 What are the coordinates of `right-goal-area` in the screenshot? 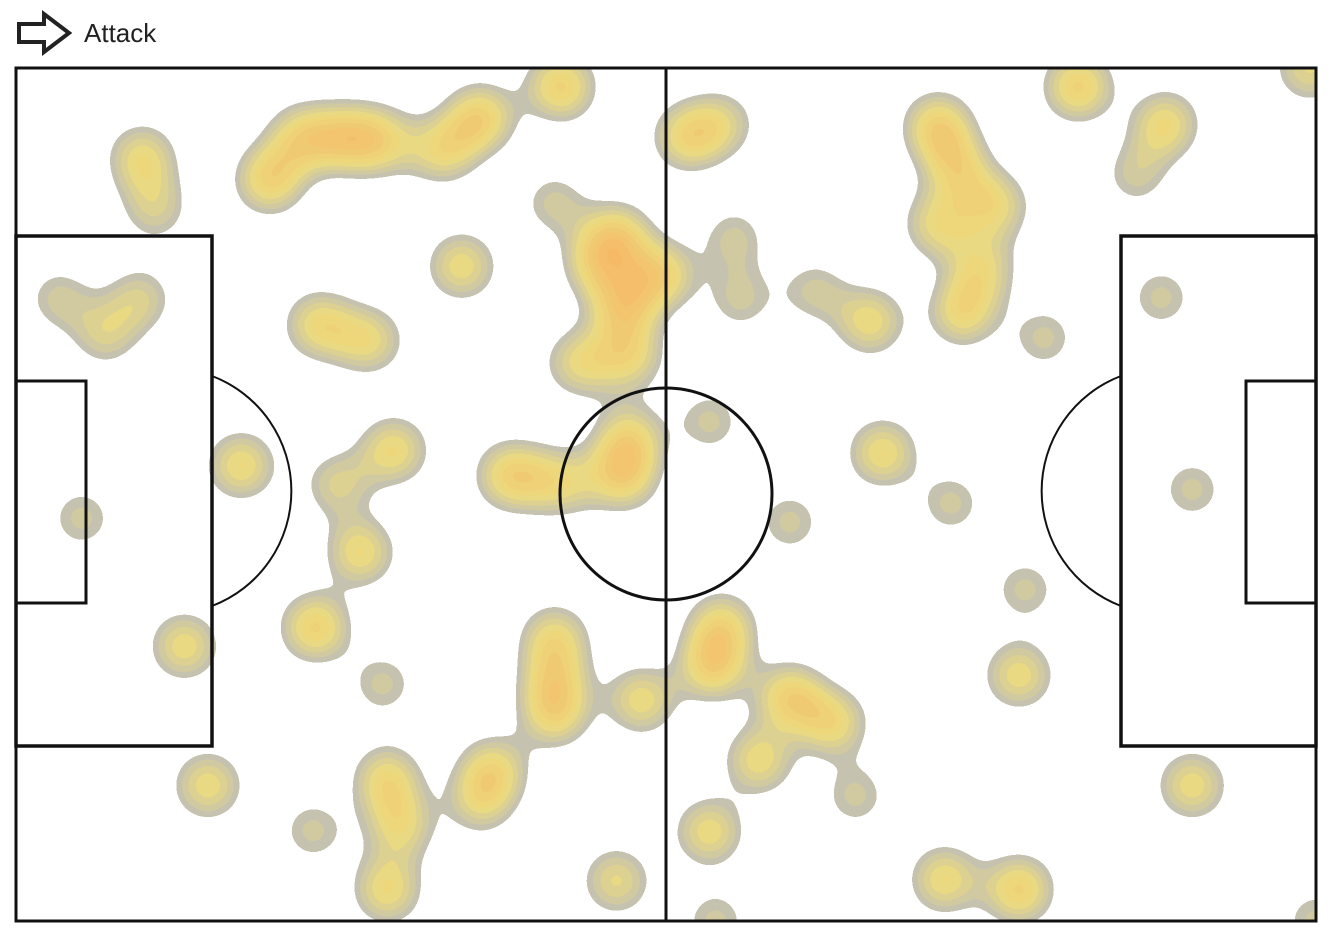 It's located at (1281, 492).